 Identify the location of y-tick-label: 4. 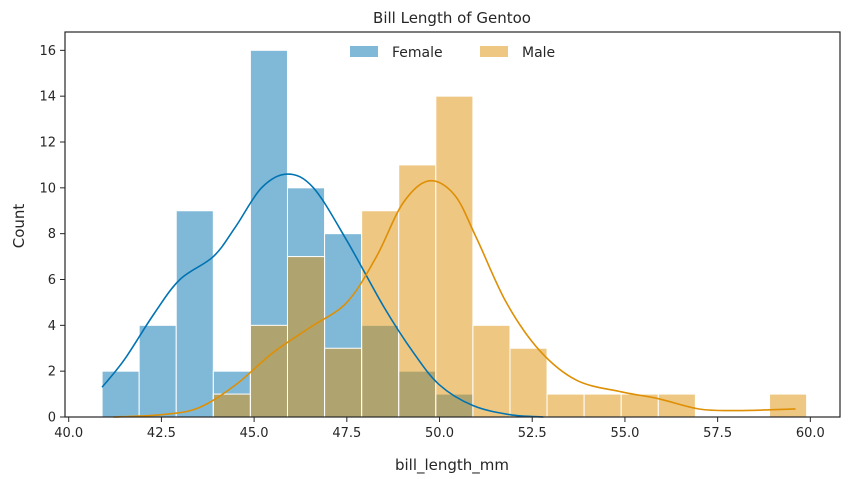
(52, 326).